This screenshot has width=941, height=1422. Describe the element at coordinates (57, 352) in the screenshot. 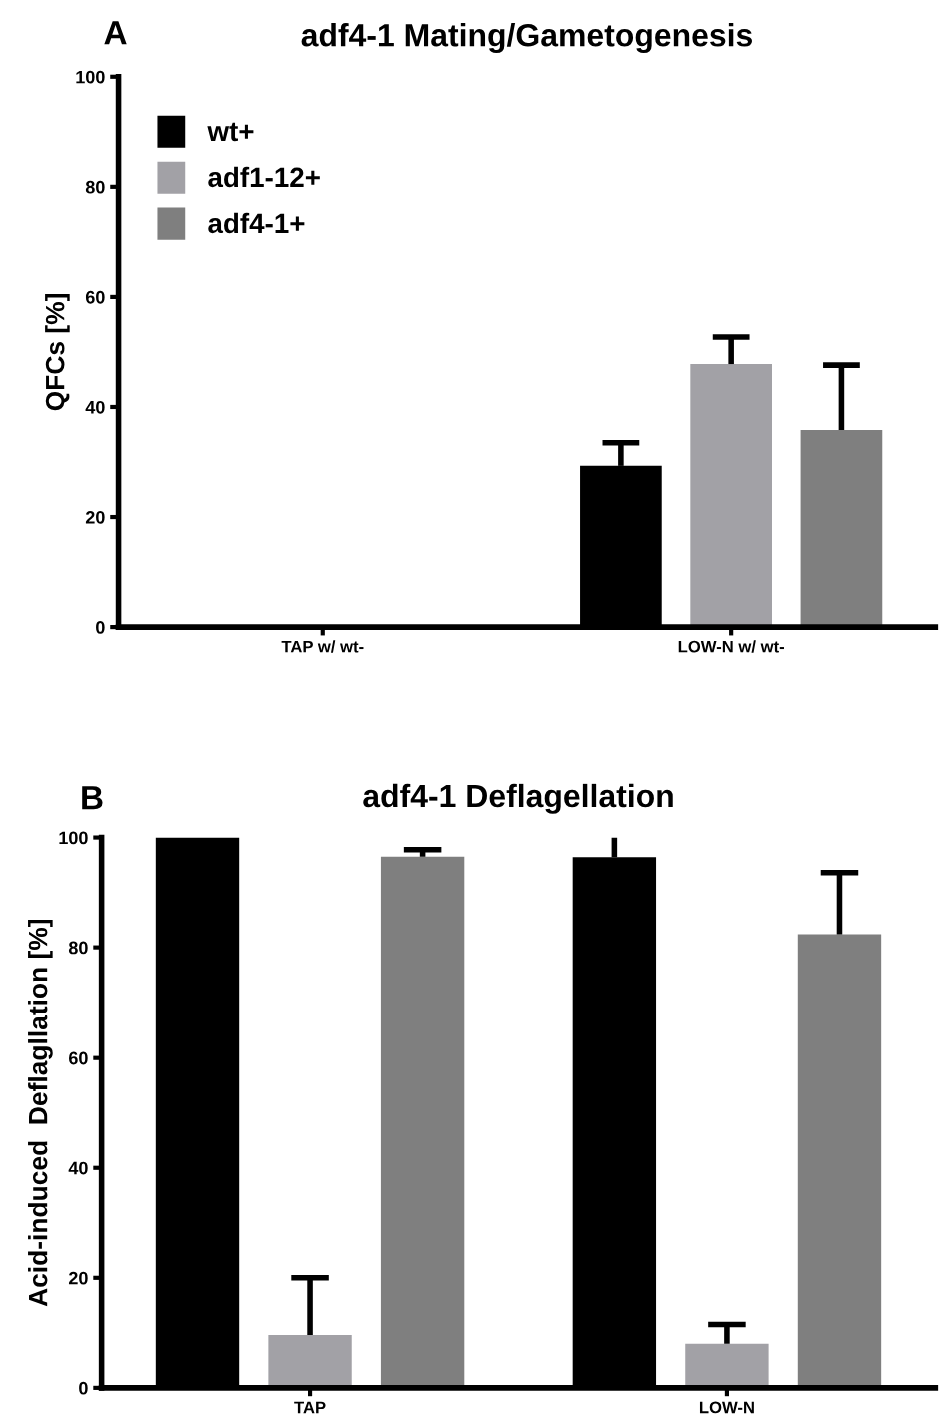

I see `y-axis-title: QFCs [%]` at that location.